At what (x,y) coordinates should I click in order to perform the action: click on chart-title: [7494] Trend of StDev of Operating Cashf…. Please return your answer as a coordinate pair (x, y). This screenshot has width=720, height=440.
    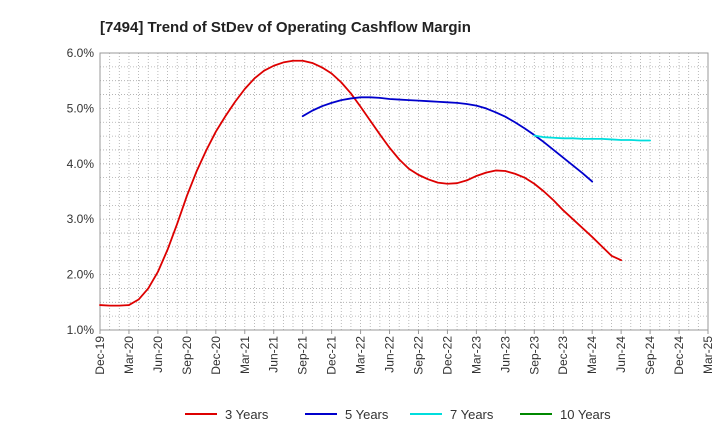
    Looking at the image, I should click on (285, 27).